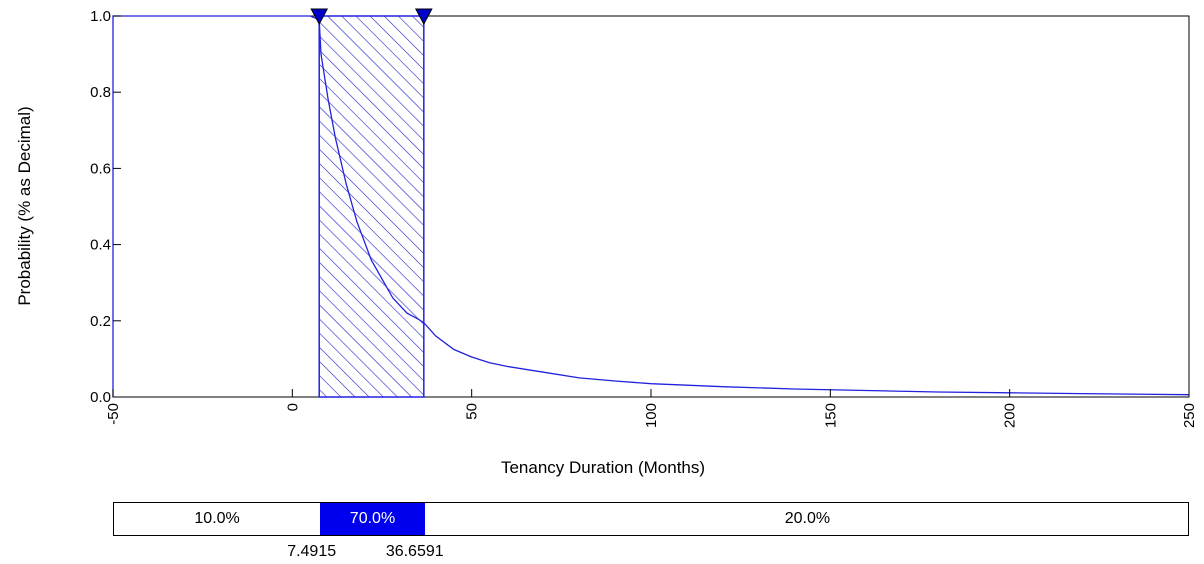 This screenshot has width=1204, height=564. What do you see at coordinates (371, 206) in the screenshot?
I see `shaded-region` at bounding box center [371, 206].